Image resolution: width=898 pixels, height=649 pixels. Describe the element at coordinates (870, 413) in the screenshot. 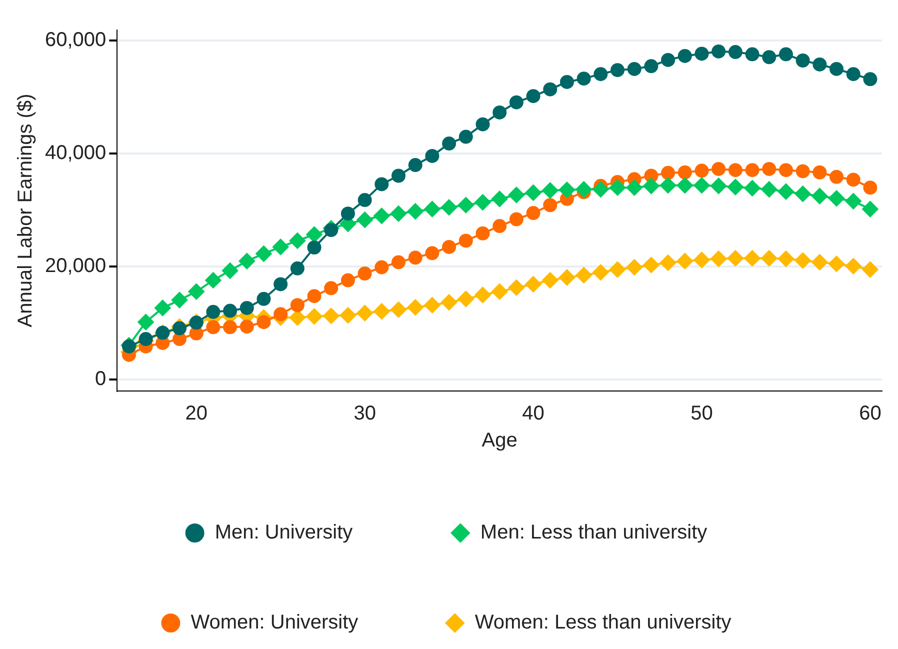

I see `x-tick-label: 60` at that location.